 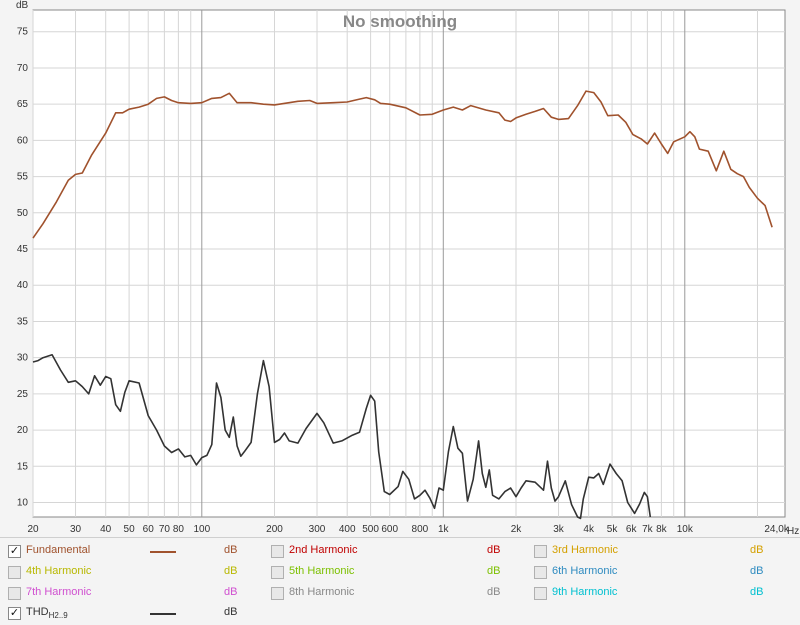 What do you see at coordinates (231, 592) in the screenshot?
I see `h7-unit: dB` at bounding box center [231, 592].